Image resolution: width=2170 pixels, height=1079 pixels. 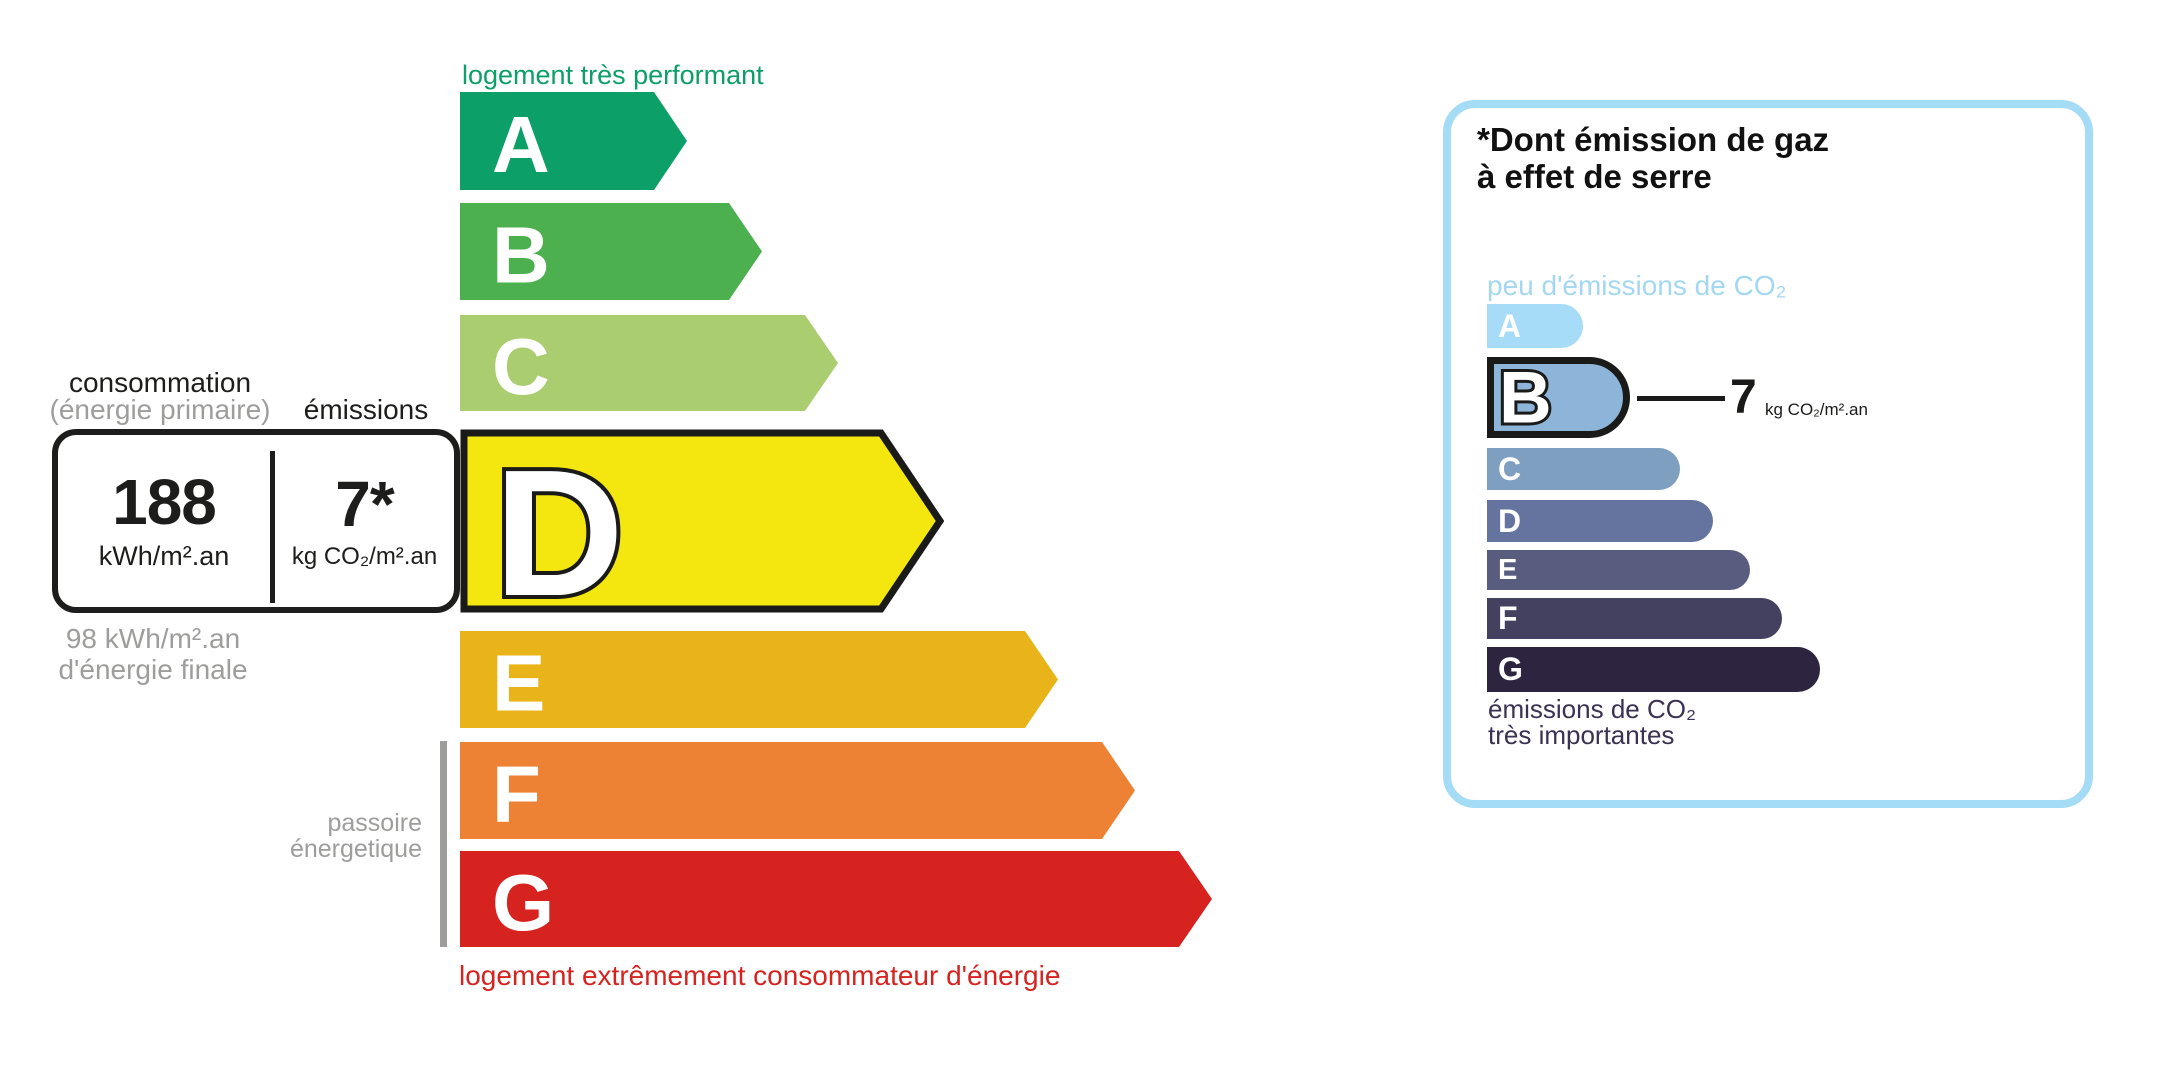 I want to click on ges-class-letter: A, so click(x=1510, y=325).